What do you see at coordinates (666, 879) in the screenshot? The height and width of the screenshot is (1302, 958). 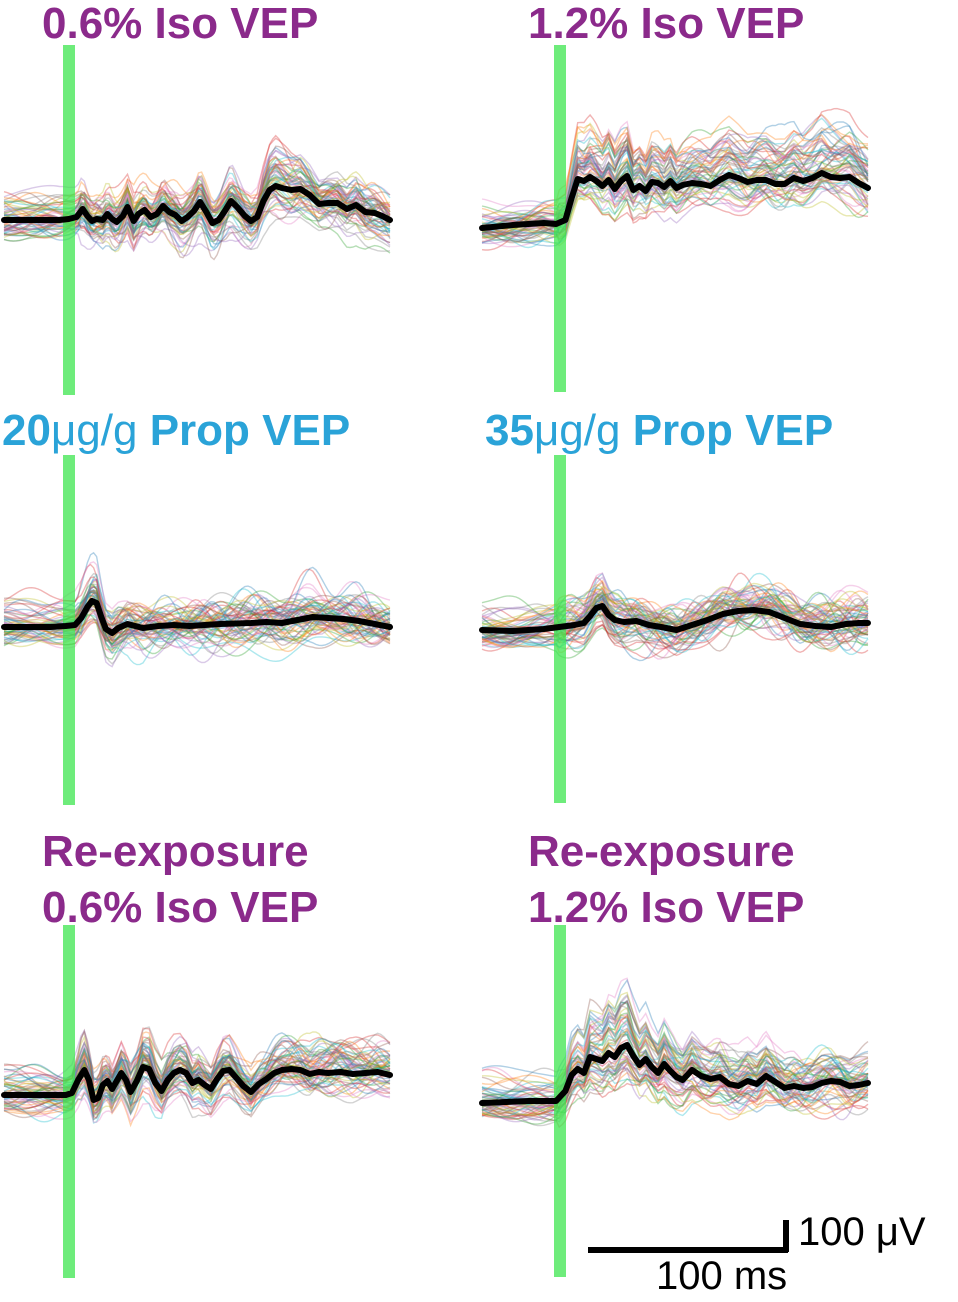 I see `panel-title-reexp-12: Re-exposure 1.2% Iso VEP` at bounding box center [666, 879].